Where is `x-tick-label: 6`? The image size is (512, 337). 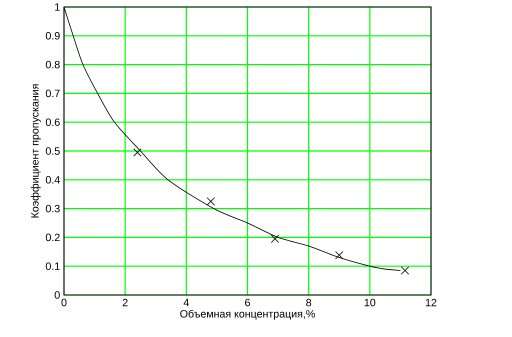
x-tick-label: 6 is located at coordinates (247, 302).